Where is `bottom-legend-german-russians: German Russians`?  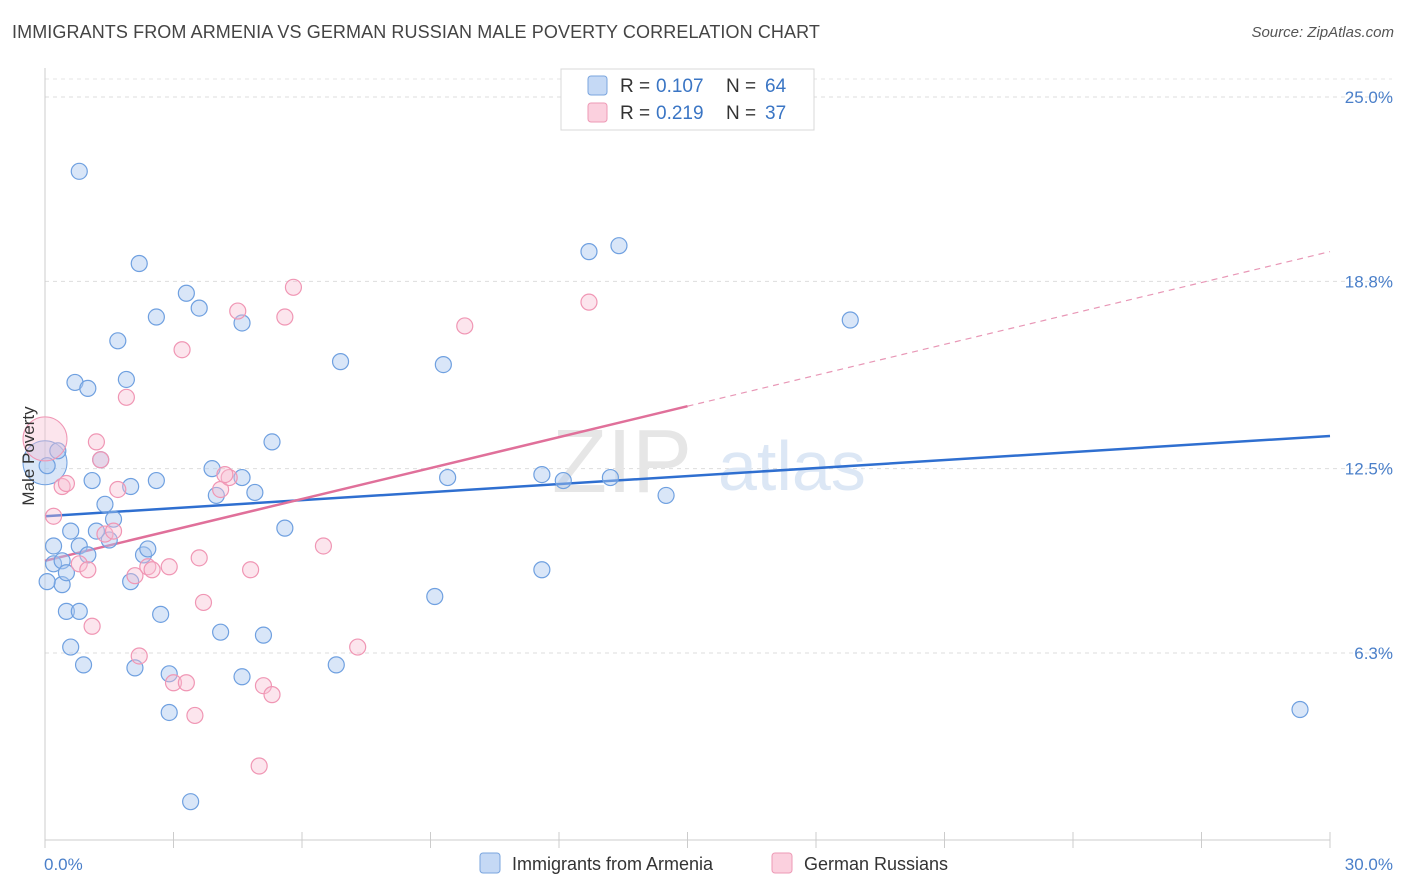
bottom-legend-german-russians: German Russians is located at coordinates (876, 864).